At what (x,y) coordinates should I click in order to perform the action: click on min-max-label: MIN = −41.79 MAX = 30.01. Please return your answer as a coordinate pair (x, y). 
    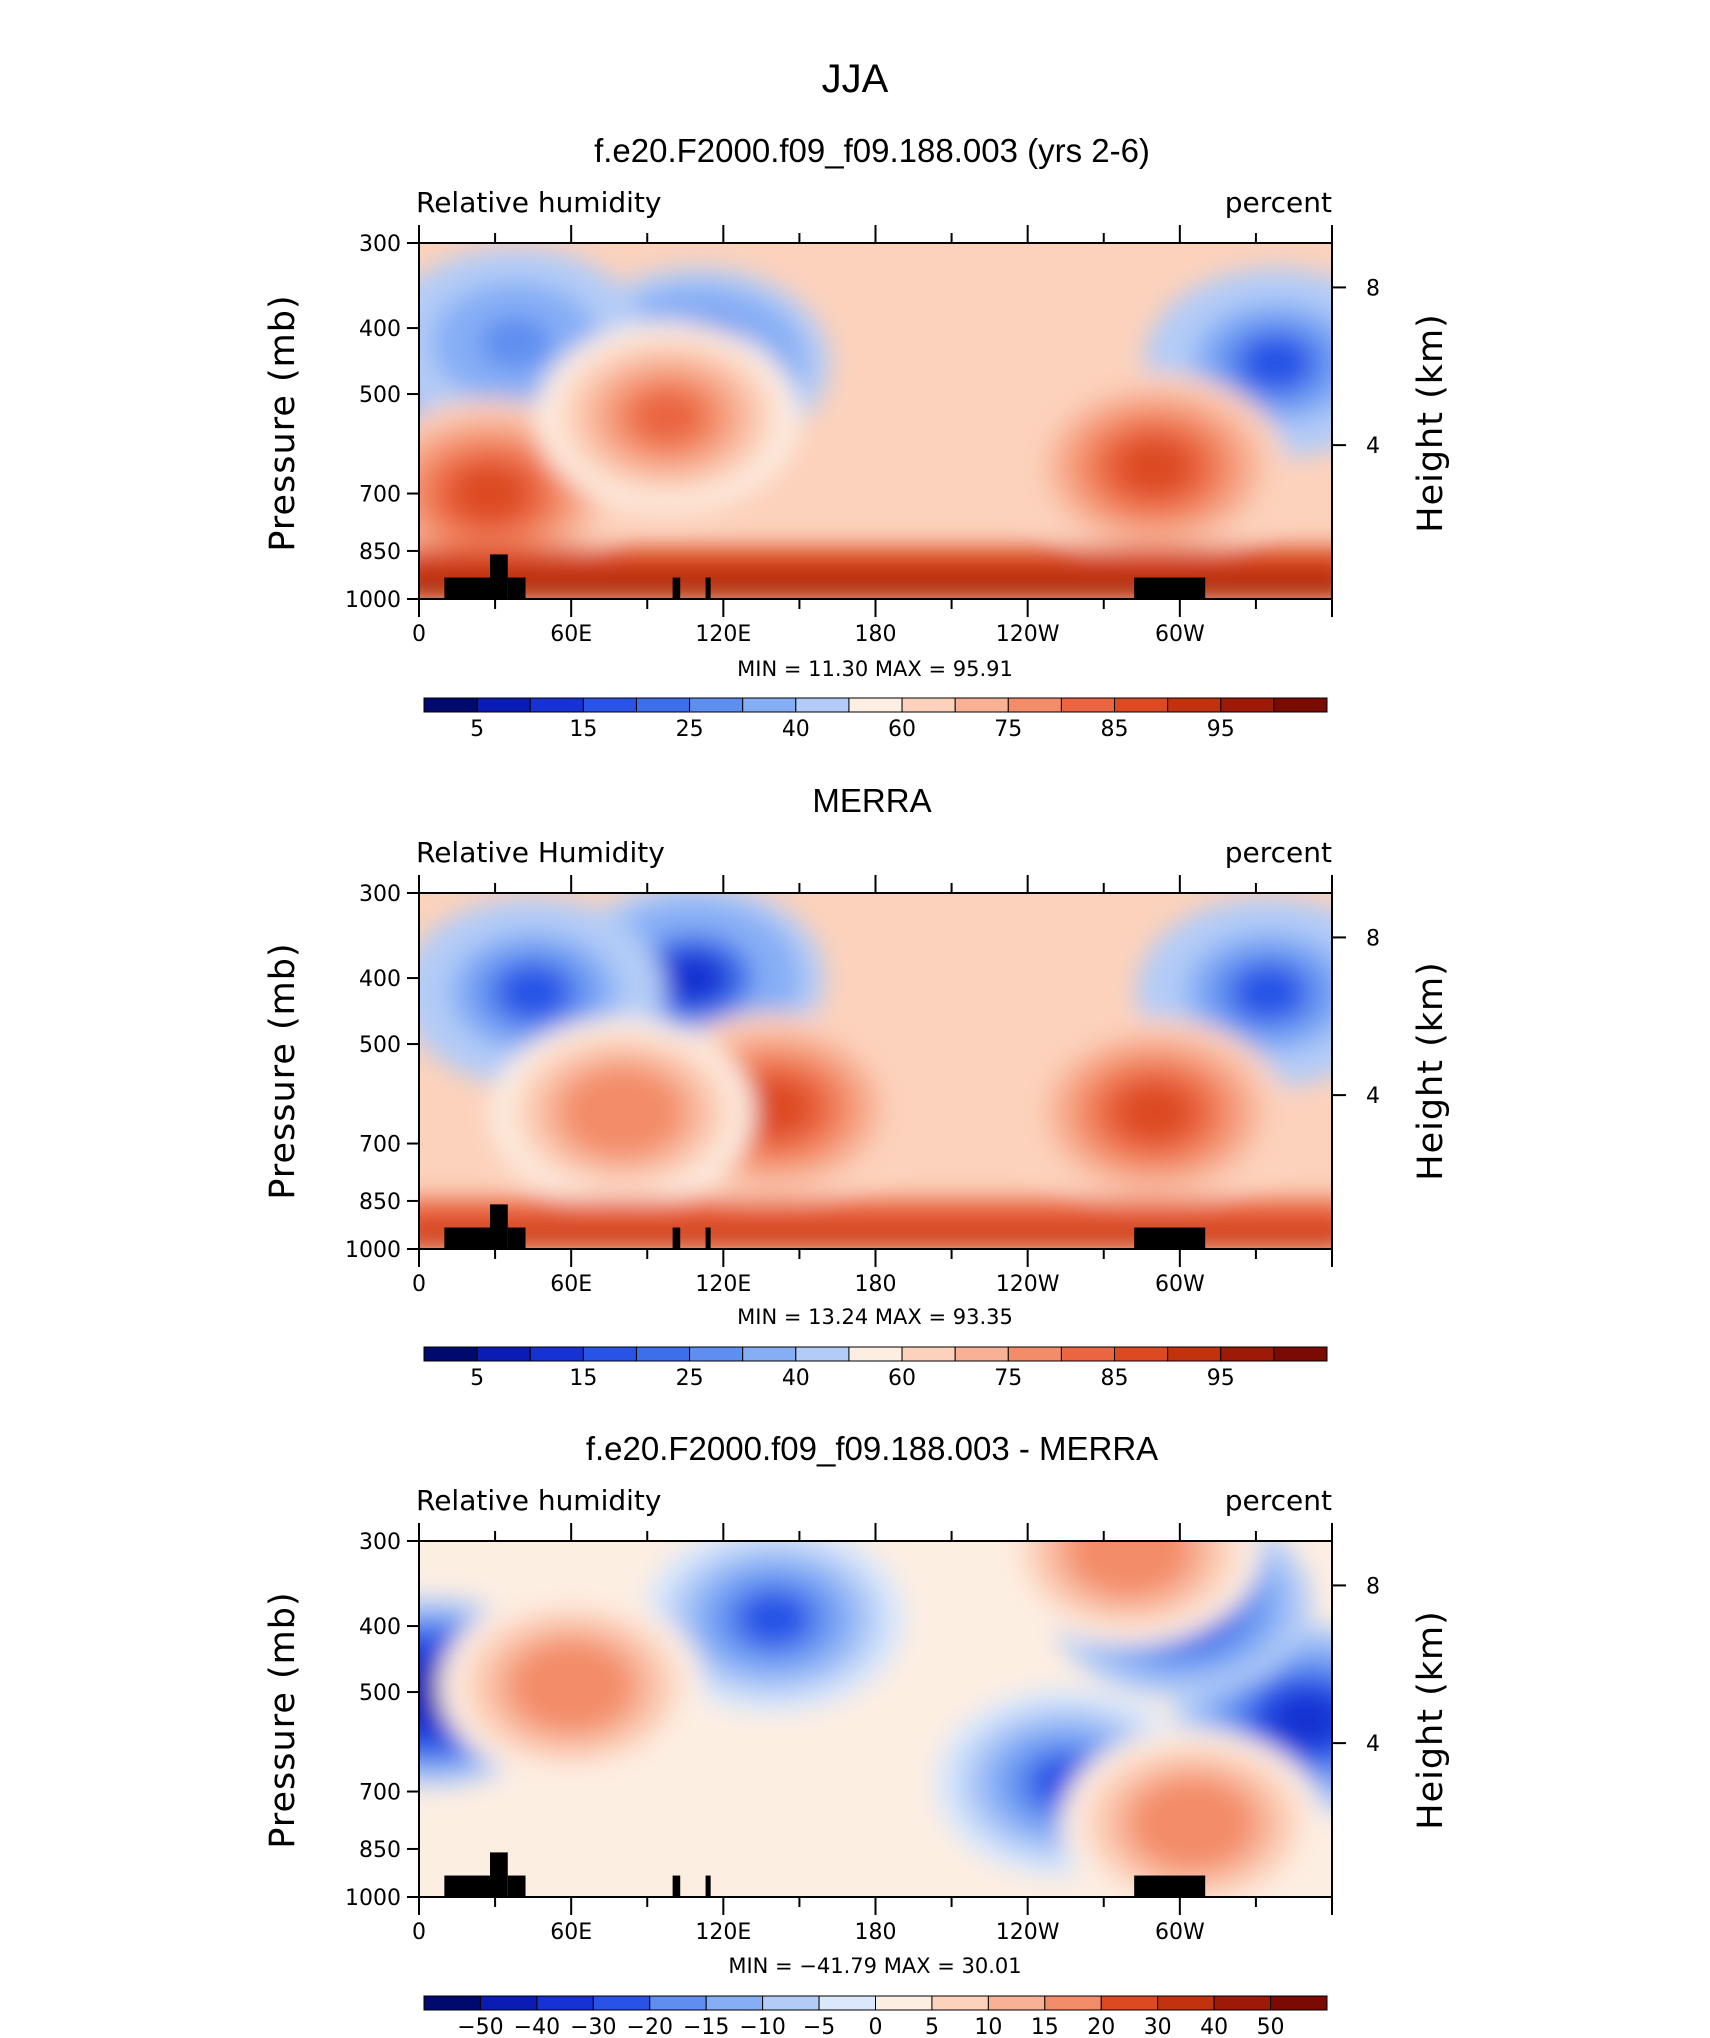
    Looking at the image, I should click on (874, 1966).